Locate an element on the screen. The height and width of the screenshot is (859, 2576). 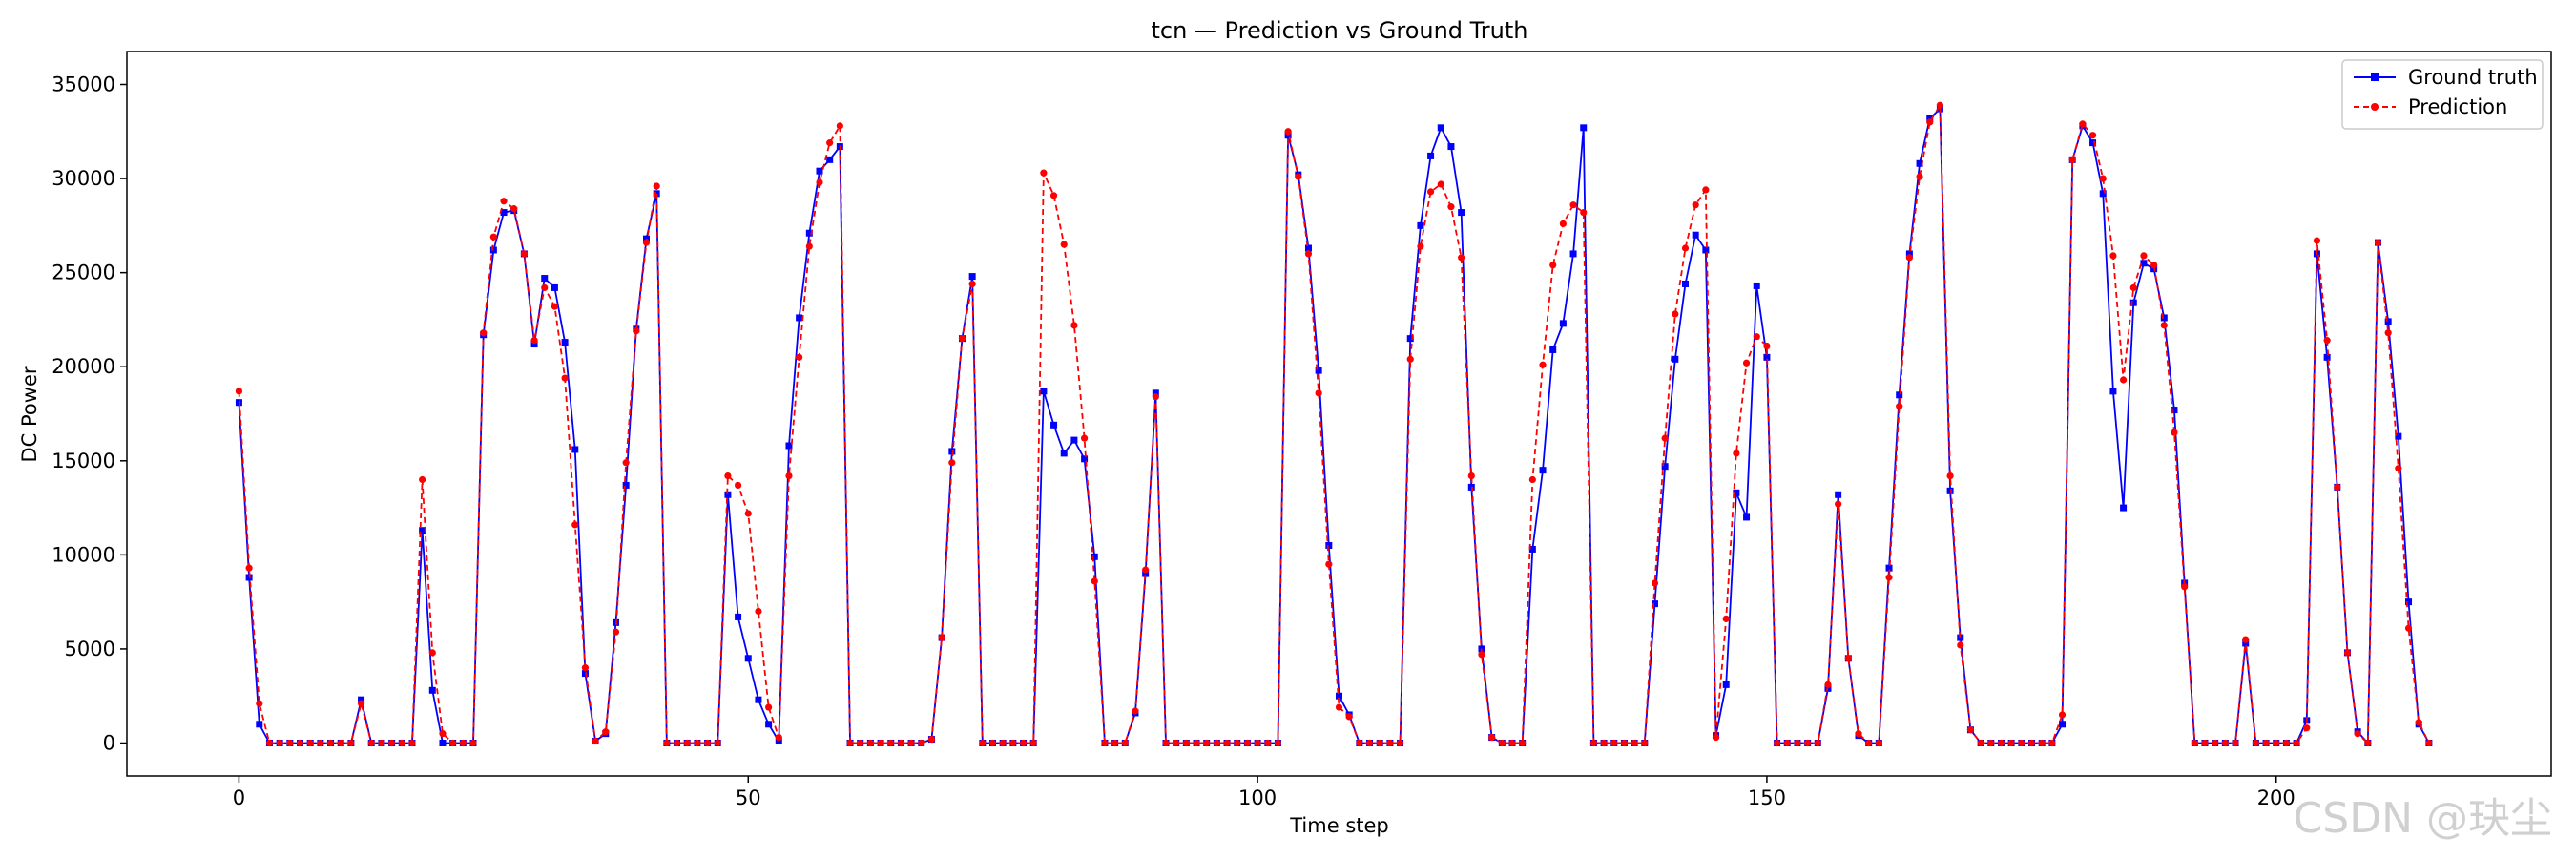
y-axis: 0 5000 10000 15000 20000 25000 30000 35000 is located at coordinates (89, 414).